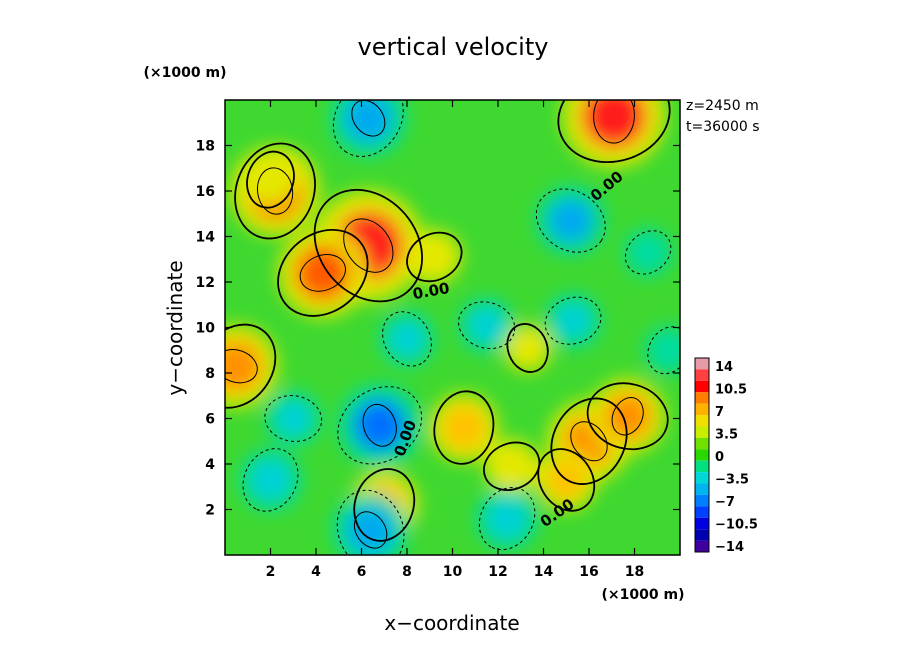 The width and height of the screenshot is (904, 654). I want to click on colorbar-label: −14, so click(729, 547).